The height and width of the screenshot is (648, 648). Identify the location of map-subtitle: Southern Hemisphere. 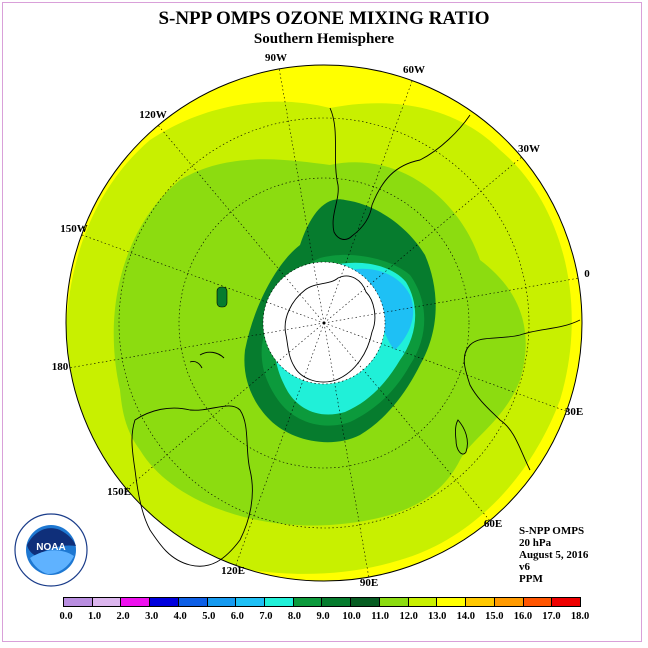
(324, 39).